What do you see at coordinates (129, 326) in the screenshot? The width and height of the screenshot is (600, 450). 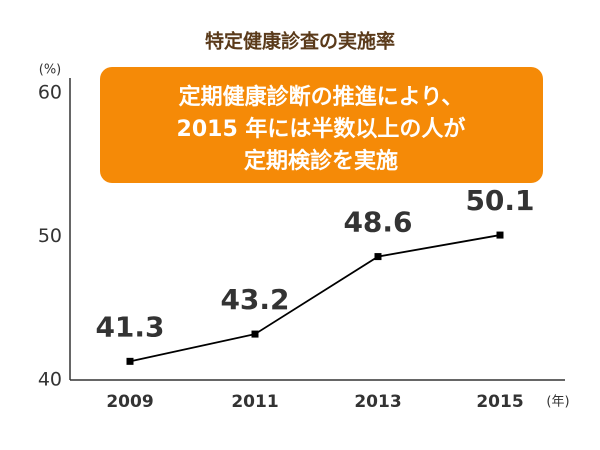 I see `data-label: 41.3` at bounding box center [129, 326].